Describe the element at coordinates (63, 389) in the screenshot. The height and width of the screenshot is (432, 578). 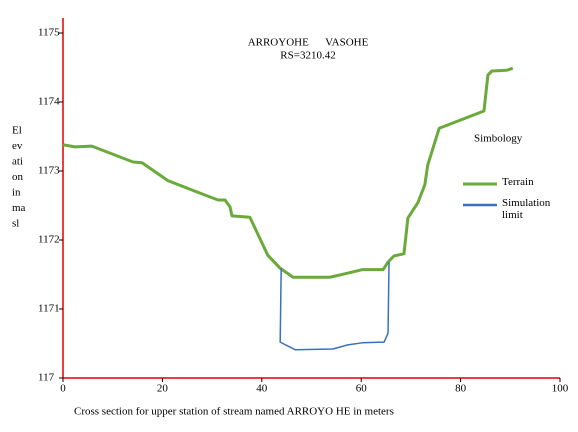
I see `x-tick-label: 0` at that location.